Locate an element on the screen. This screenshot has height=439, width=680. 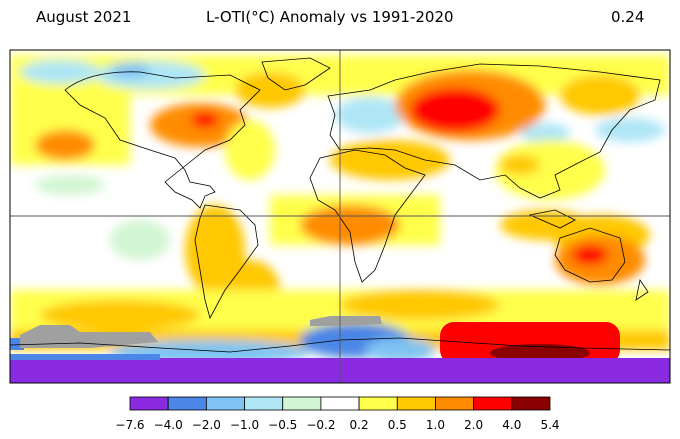
colorbar-tick-label: −1.0 is located at coordinates (244, 425).